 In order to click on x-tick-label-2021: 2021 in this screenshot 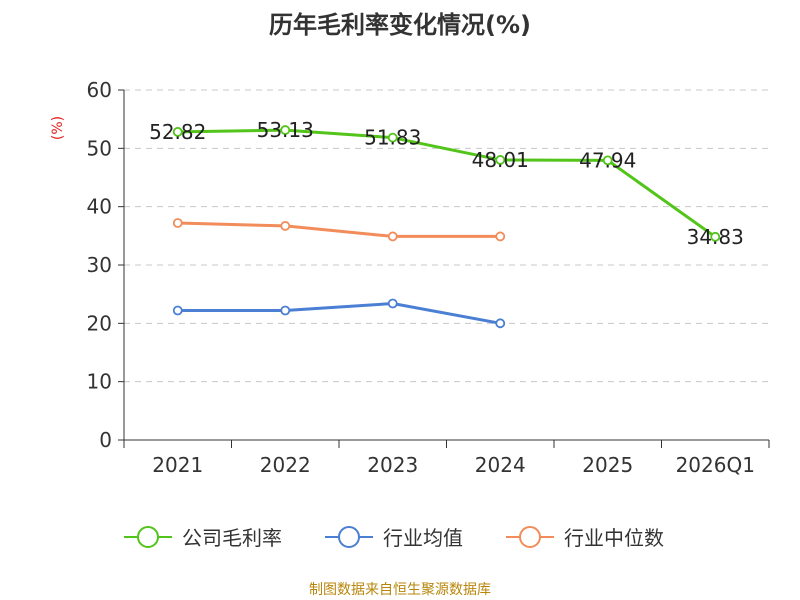, I will do `click(177, 465)`.